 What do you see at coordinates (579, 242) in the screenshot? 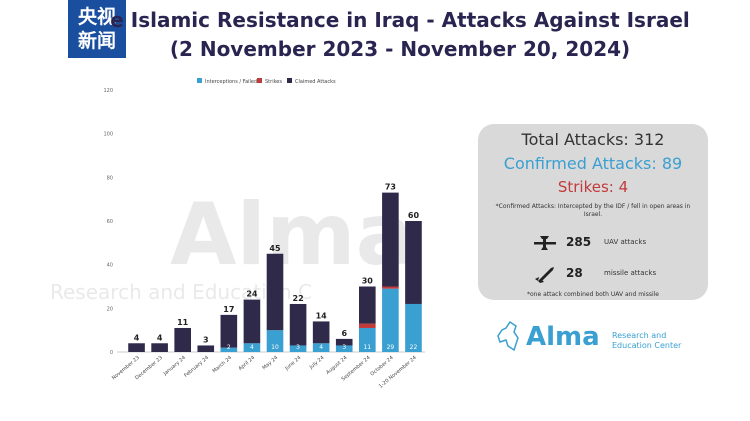
I see `uav-count: 285` at bounding box center [579, 242].